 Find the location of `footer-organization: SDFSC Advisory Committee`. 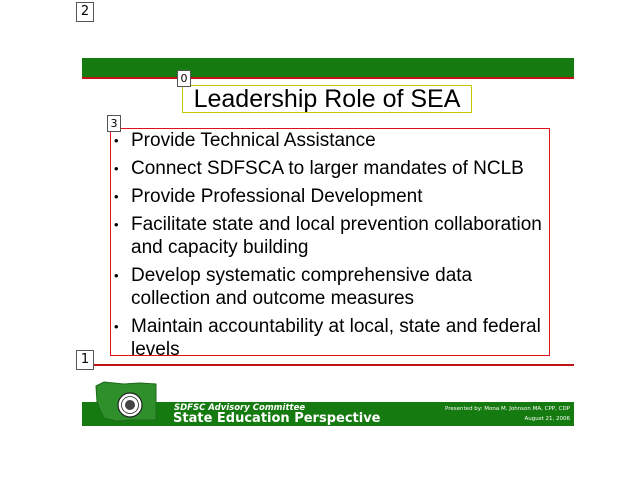

footer-organization: SDFSC Advisory Committee is located at coordinates (240, 408).